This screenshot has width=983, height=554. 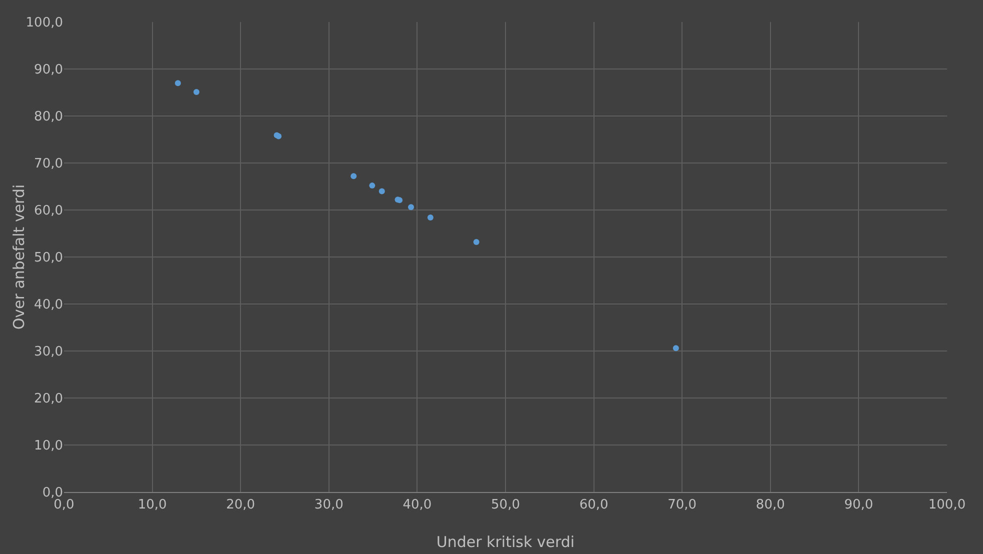 What do you see at coordinates (64, 505) in the screenshot?
I see `x-tick-label: 0,0` at bounding box center [64, 505].